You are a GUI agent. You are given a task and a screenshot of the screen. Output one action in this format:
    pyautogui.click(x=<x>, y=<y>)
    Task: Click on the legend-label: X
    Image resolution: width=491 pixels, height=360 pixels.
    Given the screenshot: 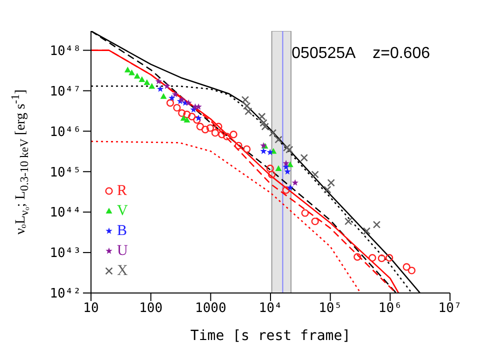 What is the action you would take?
    pyautogui.click(x=122, y=271)
    